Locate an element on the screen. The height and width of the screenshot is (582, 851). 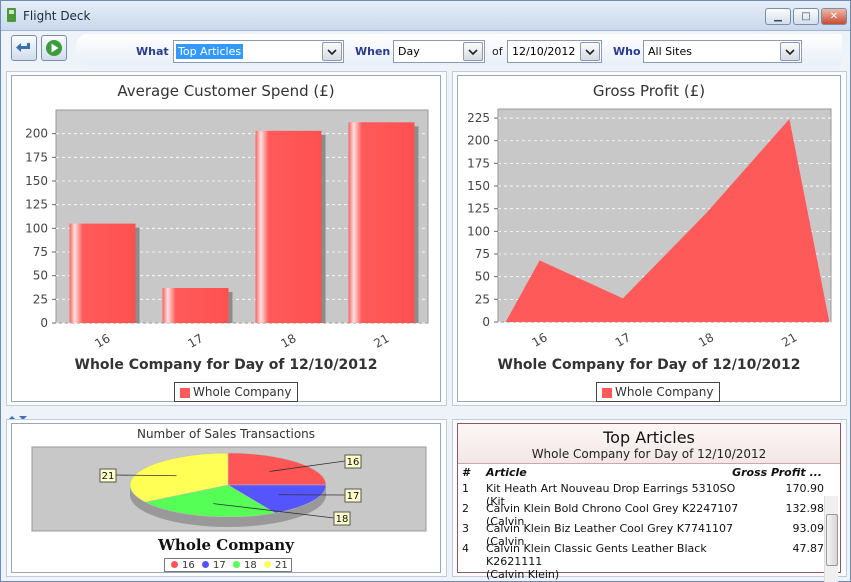
spend-chart-caption: Whole Company for Day of 12/10/2012 is located at coordinates (226, 365).